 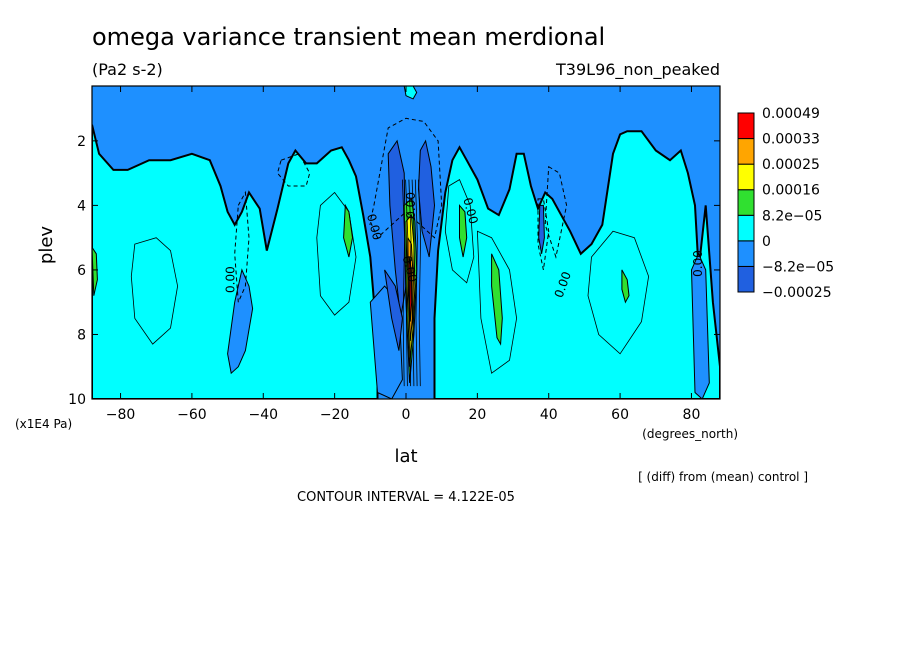 What do you see at coordinates (81, 335) in the screenshot?
I see `y-tick-label: 8` at bounding box center [81, 335].